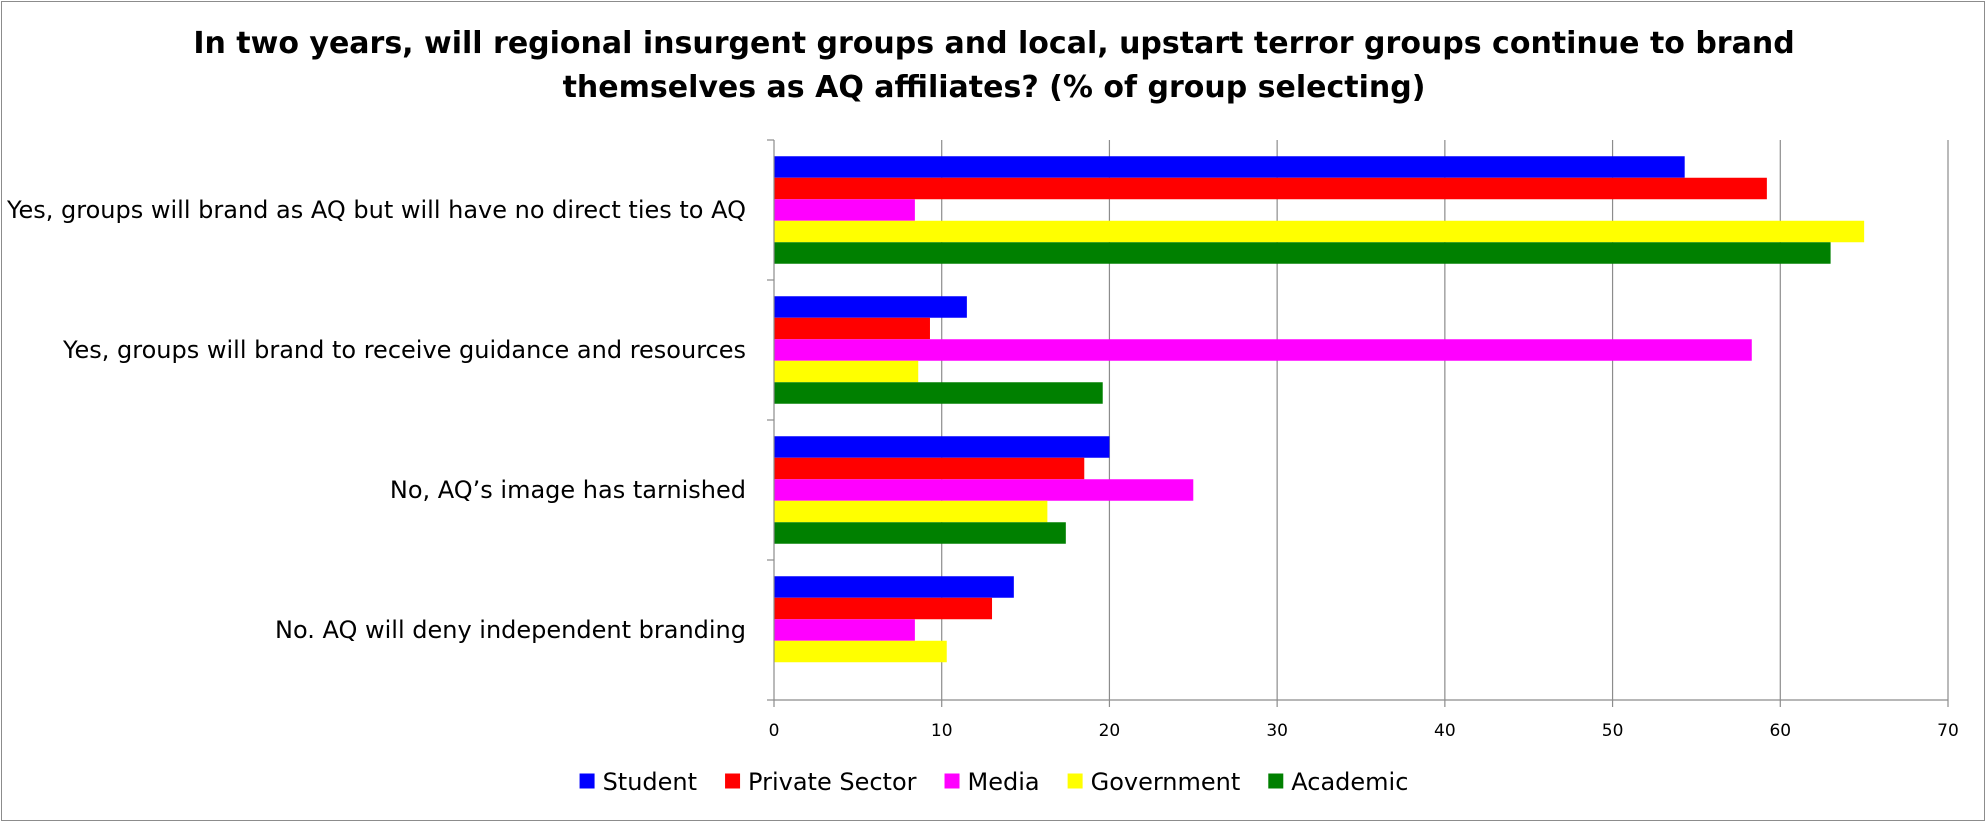 The width and height of the screenshot is (1988, 824). I want to click on x-tick-label: 20, so click(1110, 731).